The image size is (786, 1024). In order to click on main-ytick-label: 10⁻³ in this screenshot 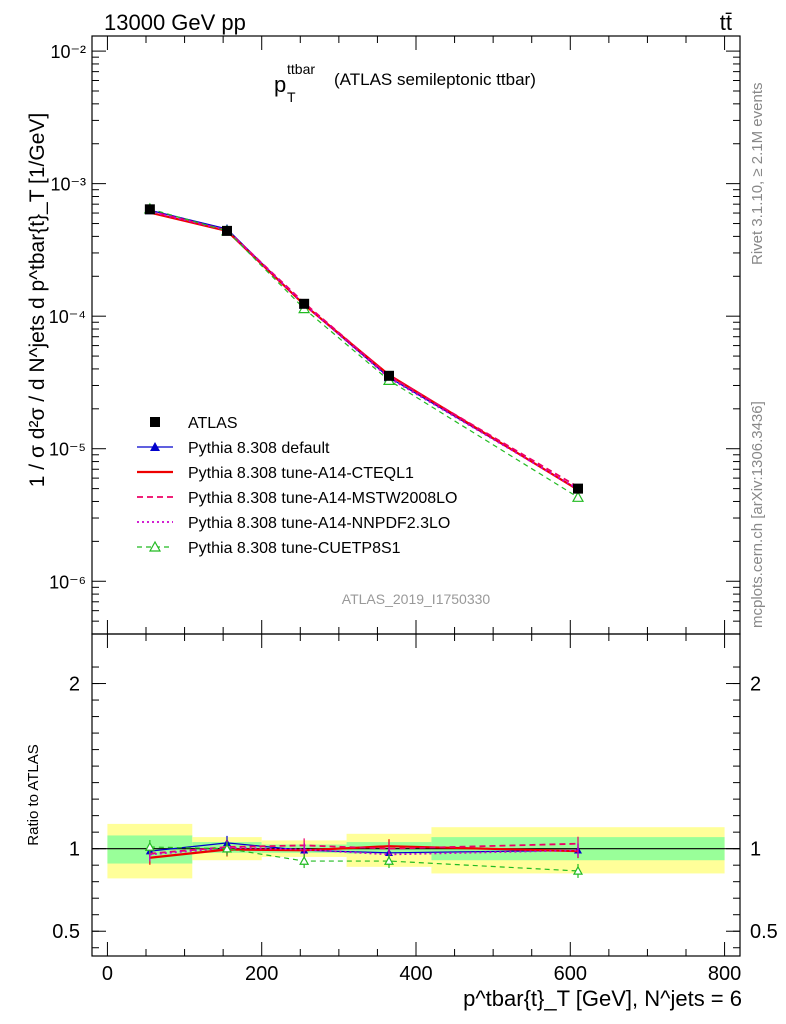, I will do `click(68, 185)`.